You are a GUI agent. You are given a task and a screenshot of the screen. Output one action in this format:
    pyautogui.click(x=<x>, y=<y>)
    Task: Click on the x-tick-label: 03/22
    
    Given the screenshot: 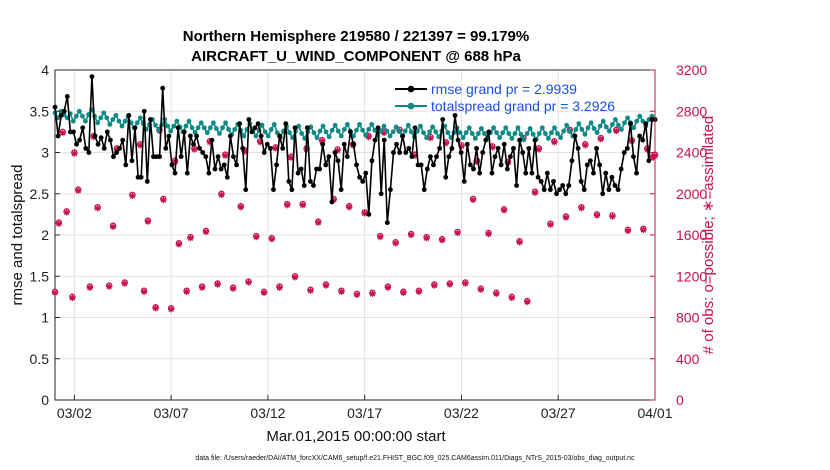 What is the action you would take?
    pyautogui.click(x=461, y=413)
    